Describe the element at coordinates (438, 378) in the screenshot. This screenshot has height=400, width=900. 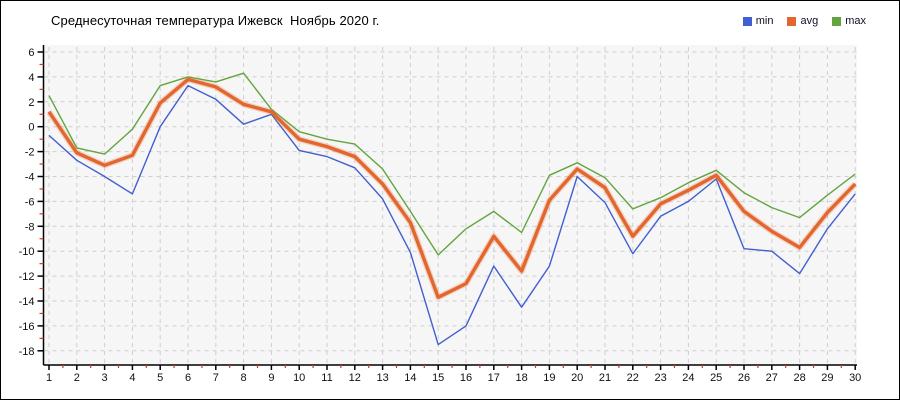
I see `x-tick-label: 15` at that location.